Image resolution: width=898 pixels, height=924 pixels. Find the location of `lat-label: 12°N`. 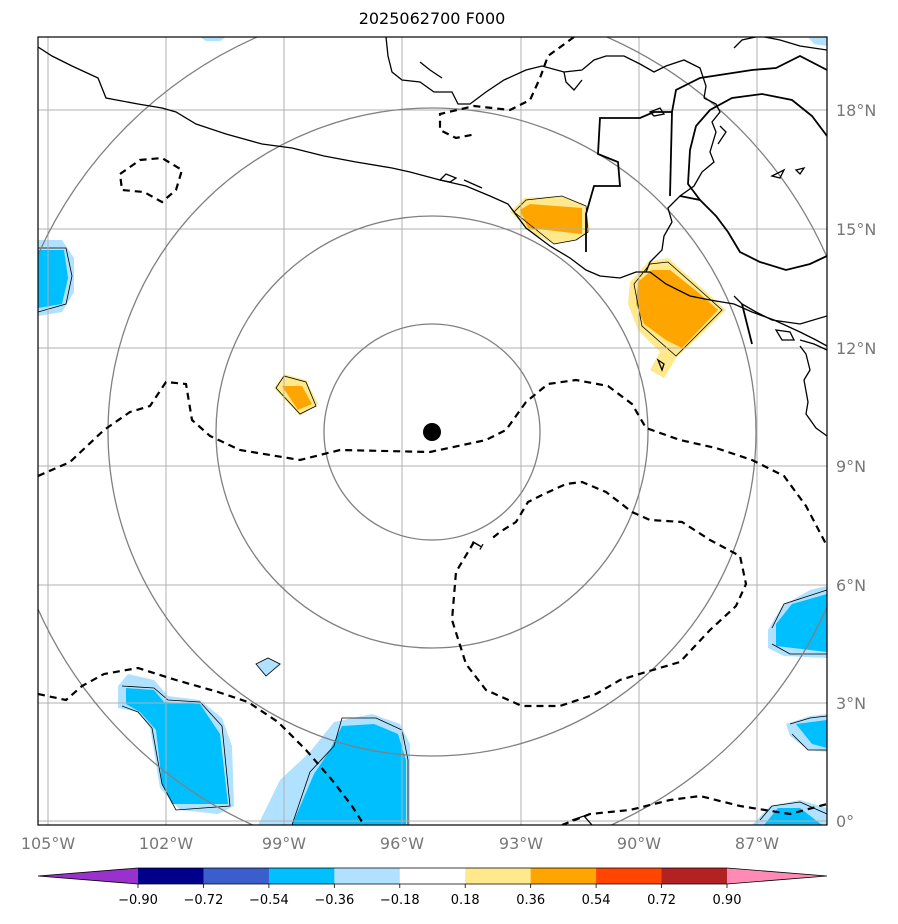

lat-label: 12°N is located at coordinates (856, 348).